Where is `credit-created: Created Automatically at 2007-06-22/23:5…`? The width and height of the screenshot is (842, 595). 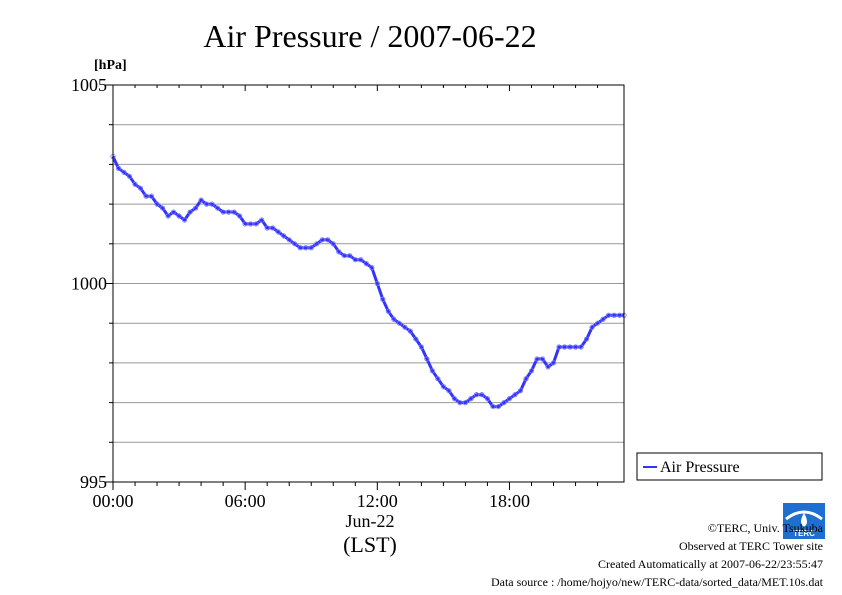
credit-created: Created Automatically at 2007-06-22/23:5… is located at coordinates (710, 564).